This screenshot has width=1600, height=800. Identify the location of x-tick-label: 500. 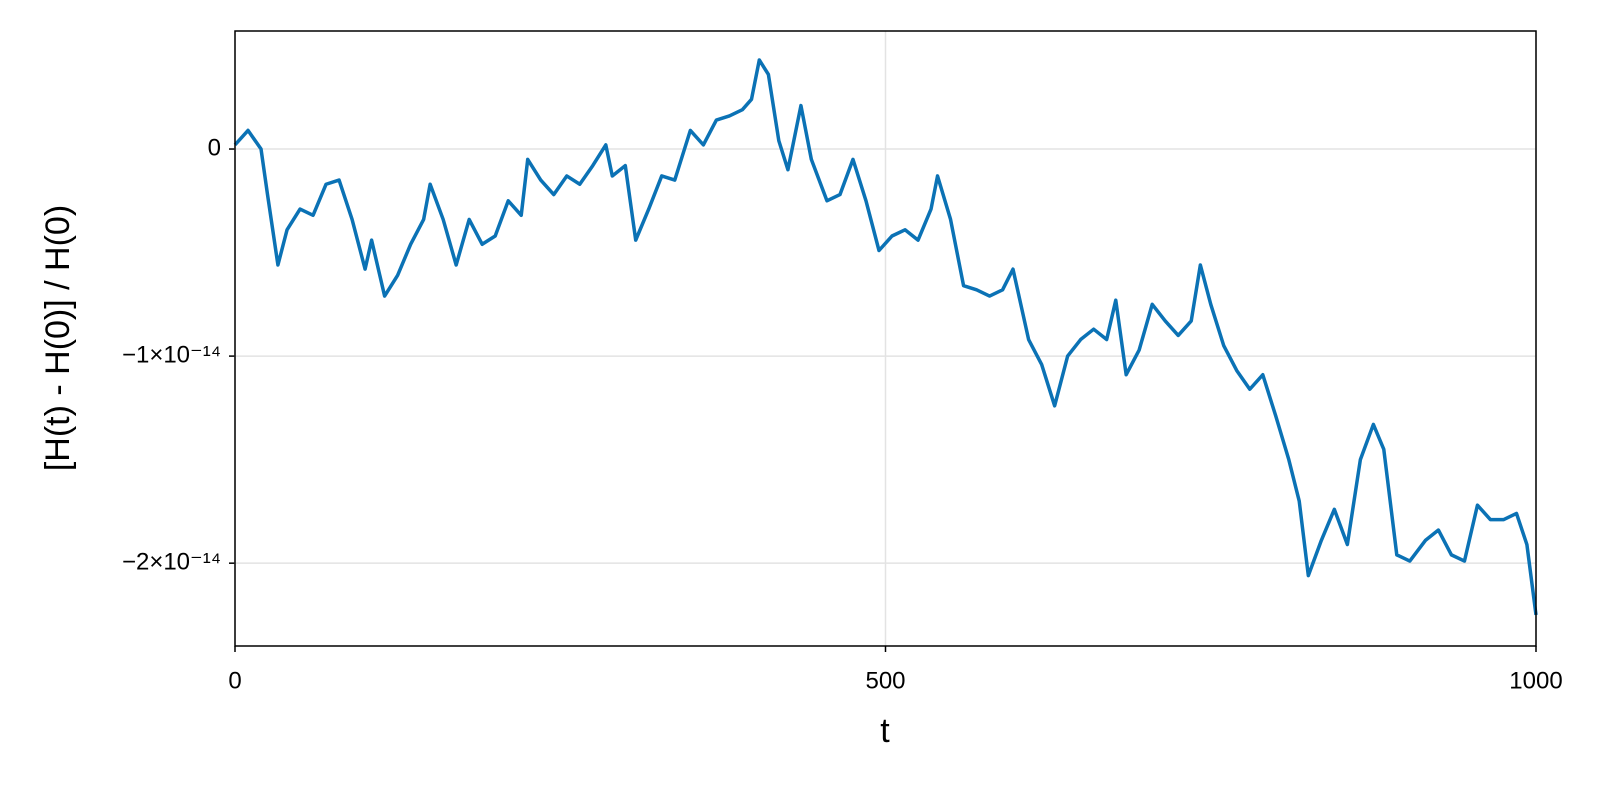
(885, 680).